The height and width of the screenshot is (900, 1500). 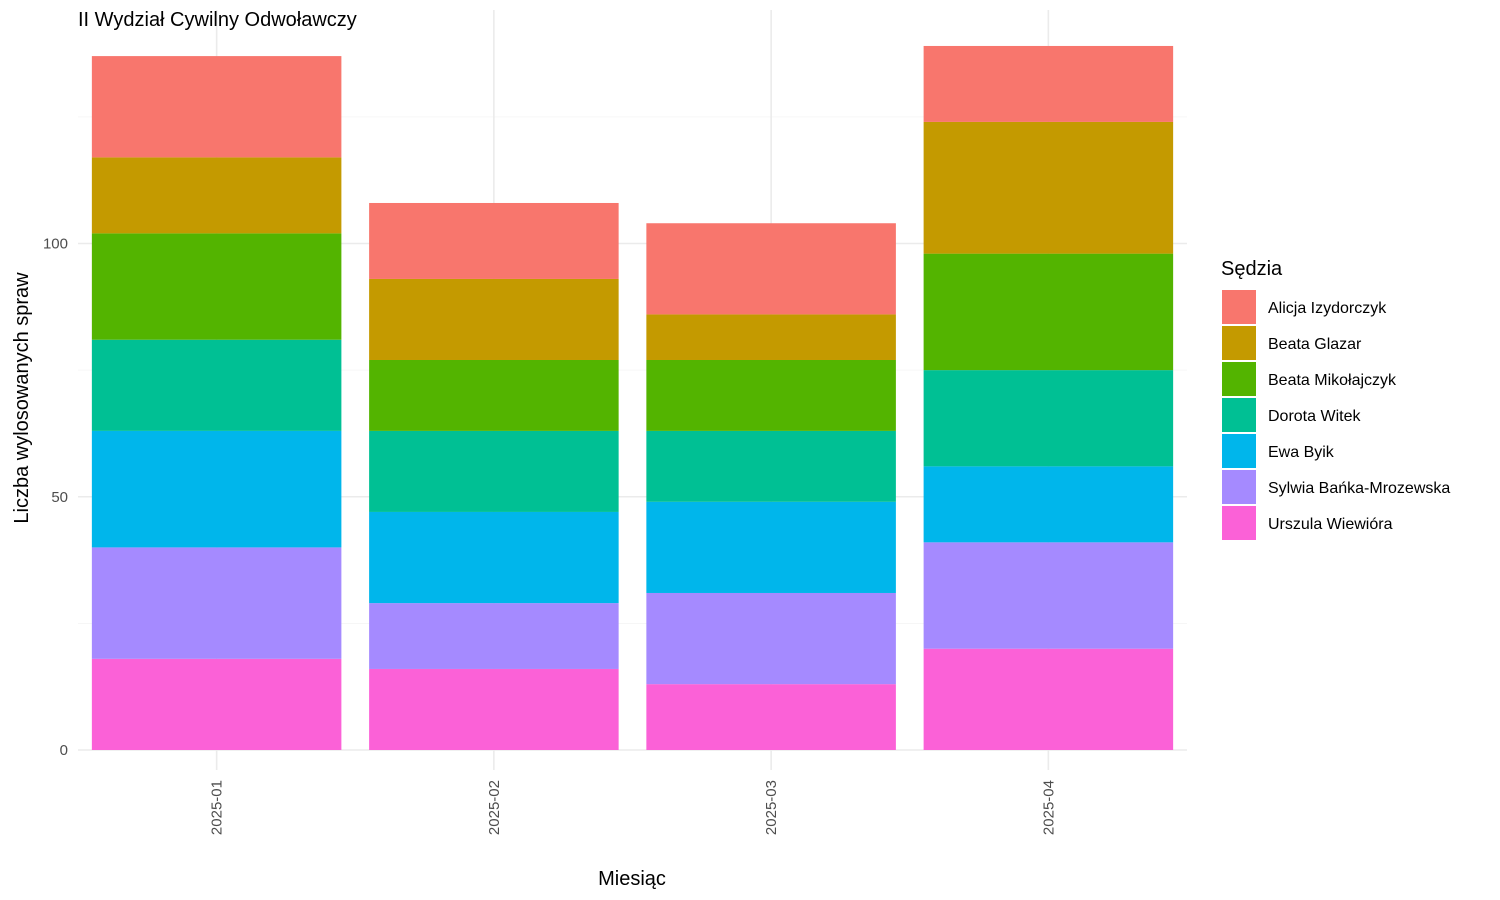 I want to click on x-tick-label: 2025-01, so click(x=217, y=807).